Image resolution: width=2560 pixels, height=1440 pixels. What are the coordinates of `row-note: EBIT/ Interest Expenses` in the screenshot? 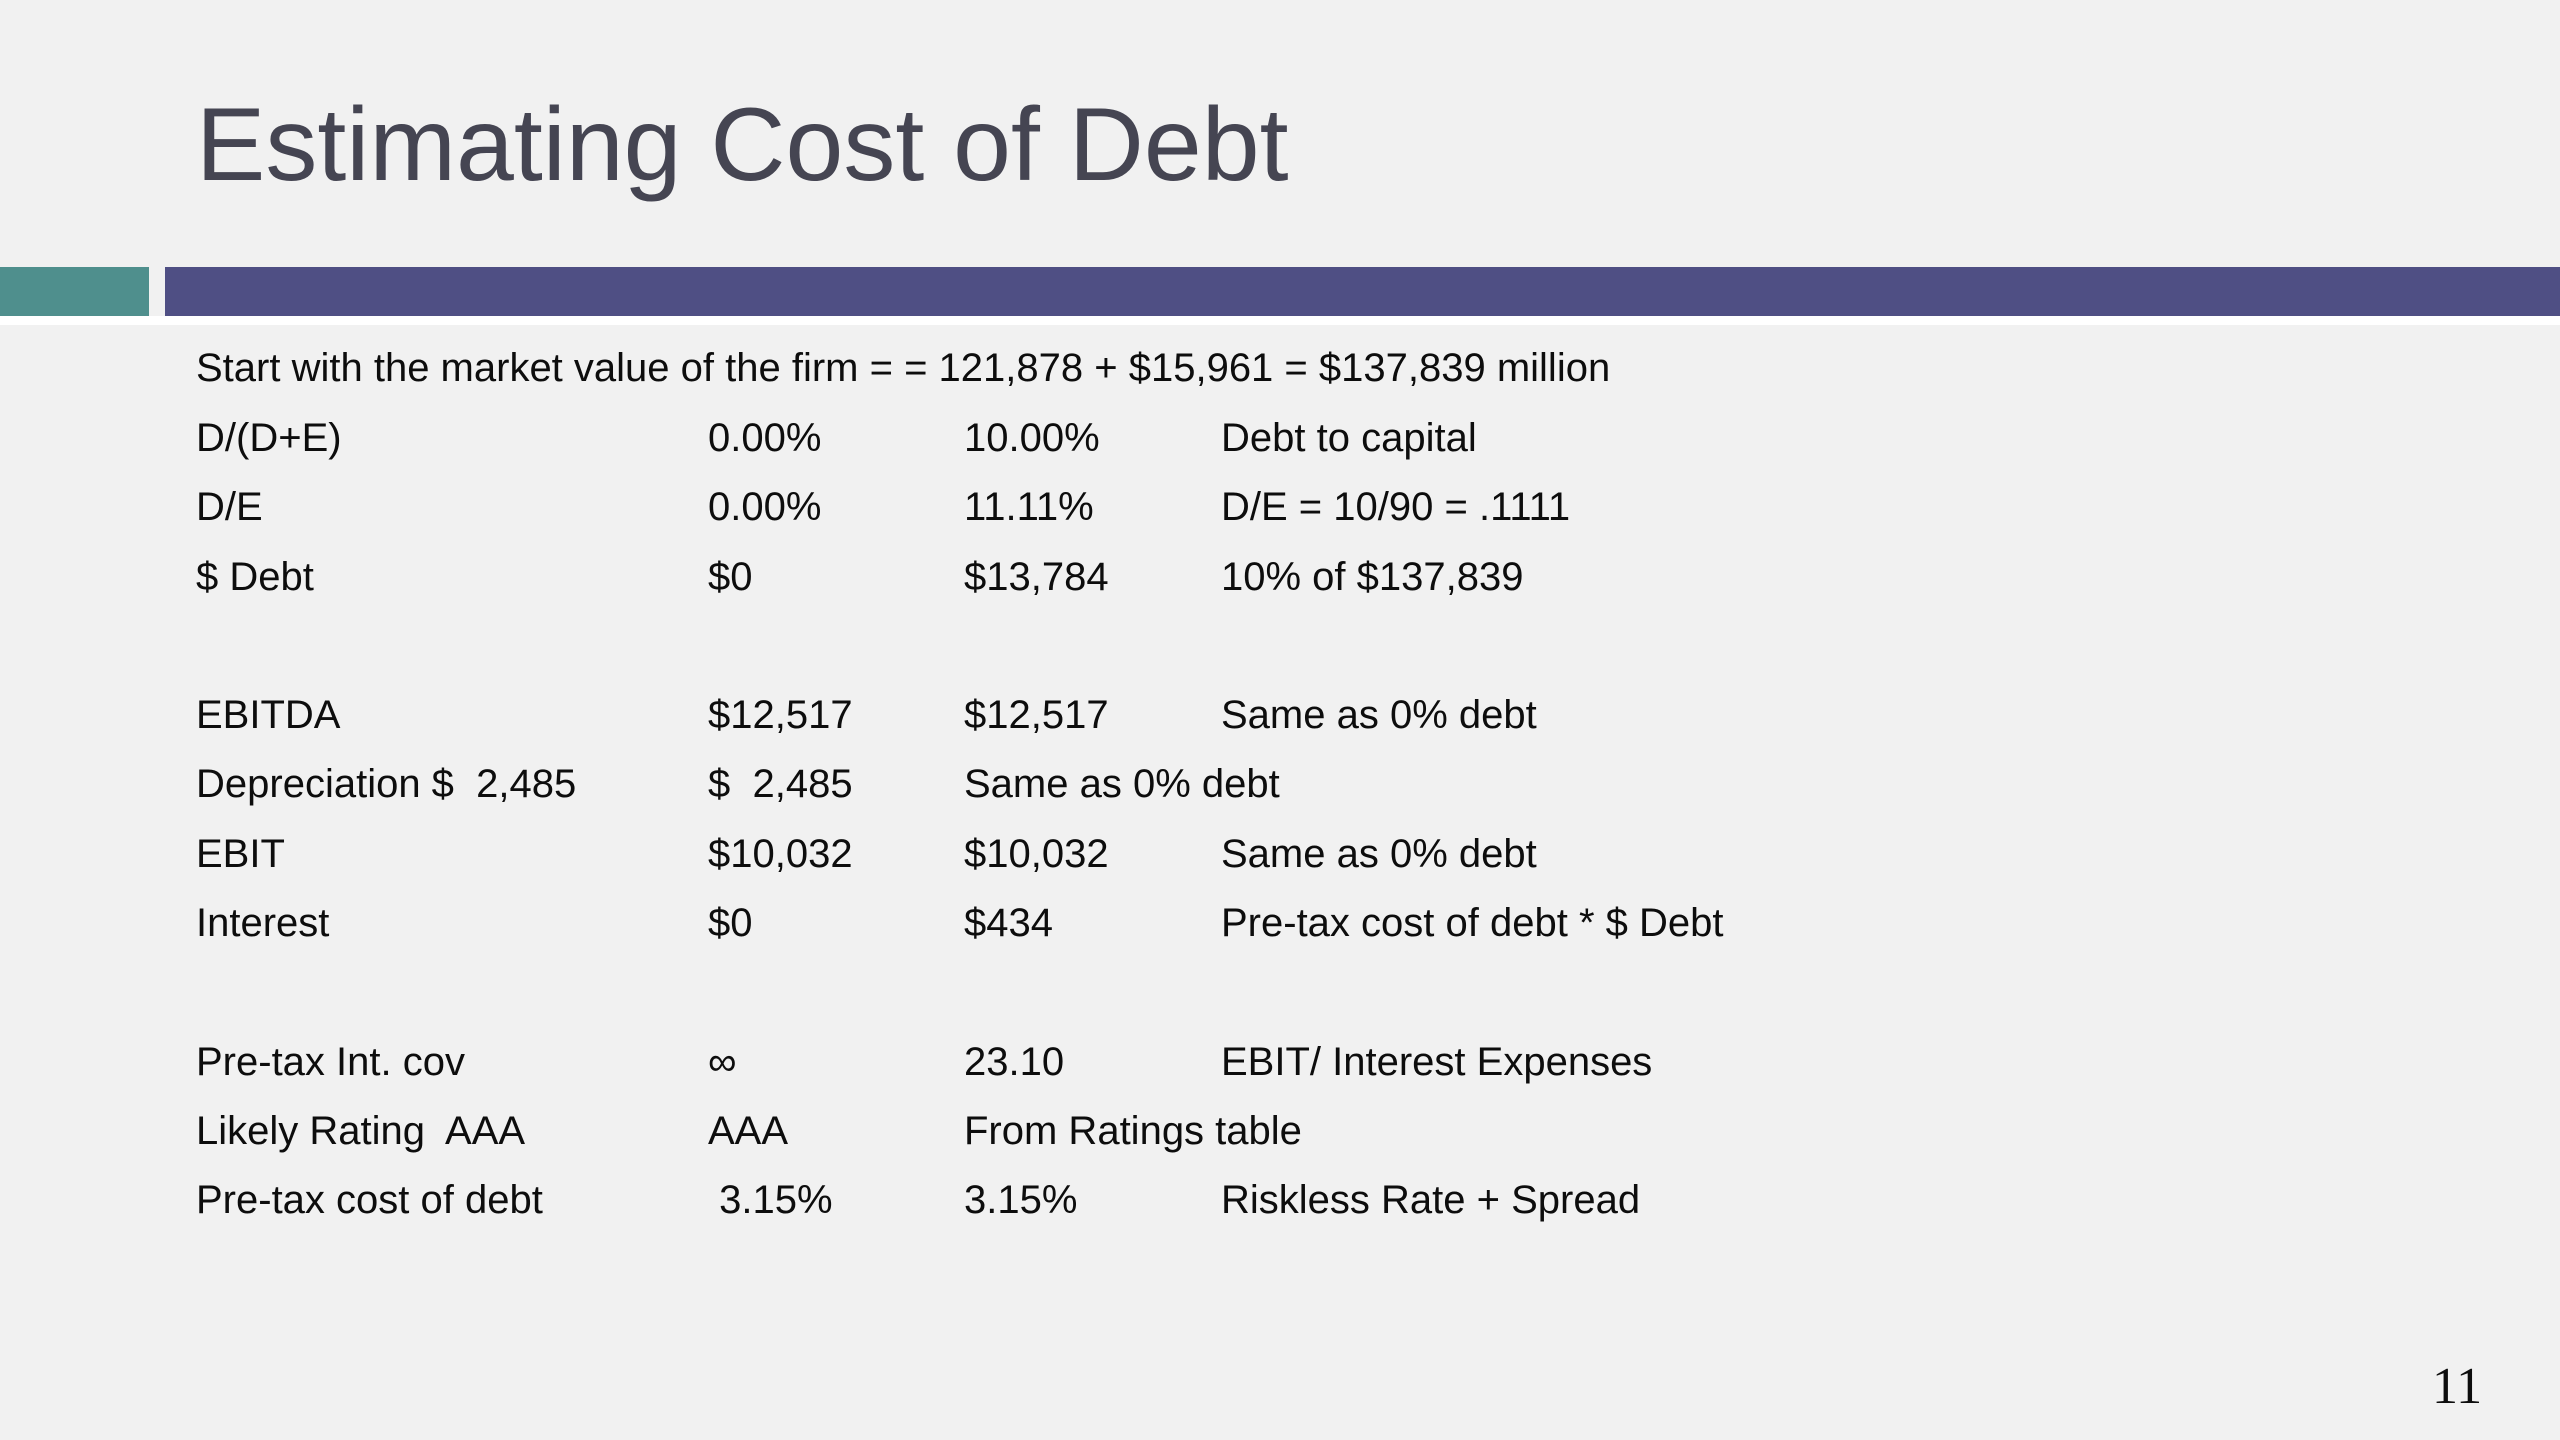 It's located at (1437, 1062).